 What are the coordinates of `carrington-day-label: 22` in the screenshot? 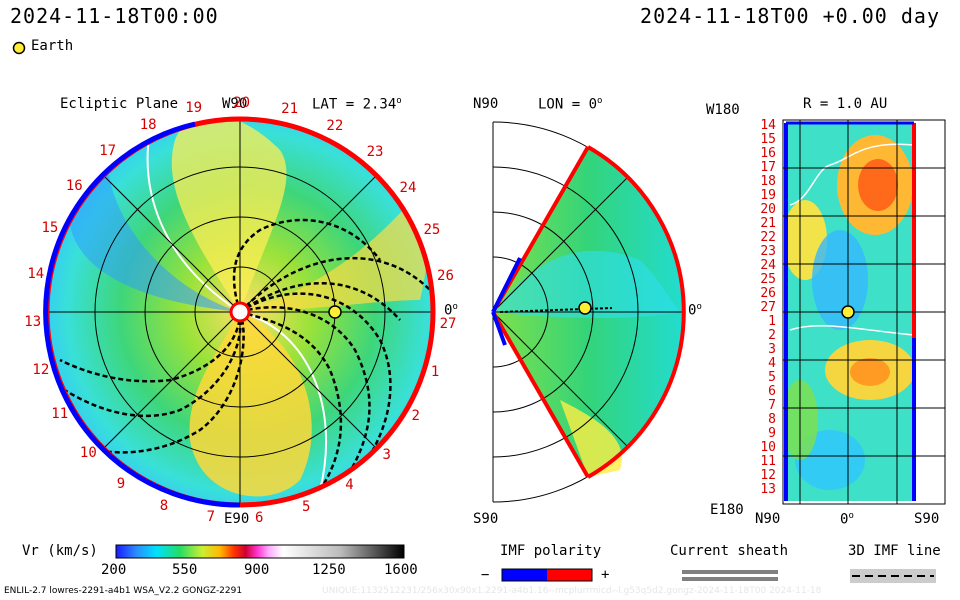 It's located at (335, 125).